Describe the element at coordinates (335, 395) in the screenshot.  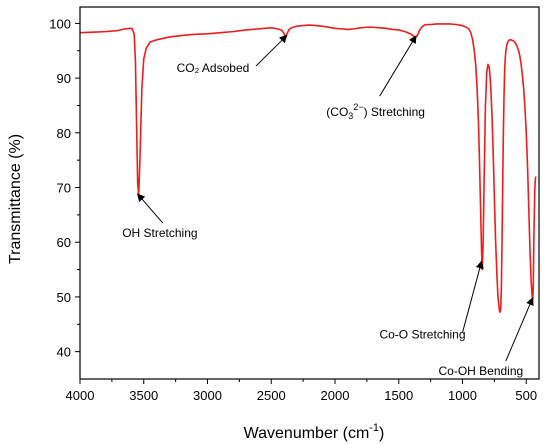
I see `x-tick-label: 2000` at that location.